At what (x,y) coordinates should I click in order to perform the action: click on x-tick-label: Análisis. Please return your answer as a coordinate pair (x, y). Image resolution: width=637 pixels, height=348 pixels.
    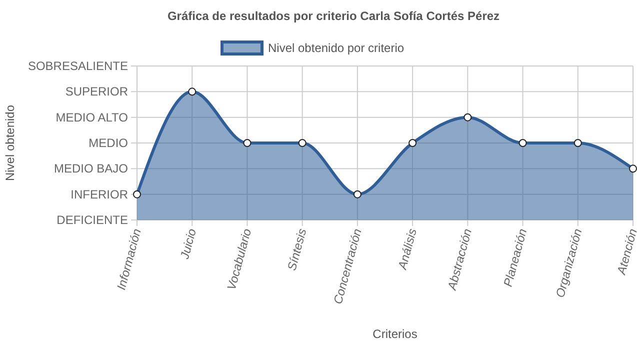
    Looking at the image, I should click on (407, 249).